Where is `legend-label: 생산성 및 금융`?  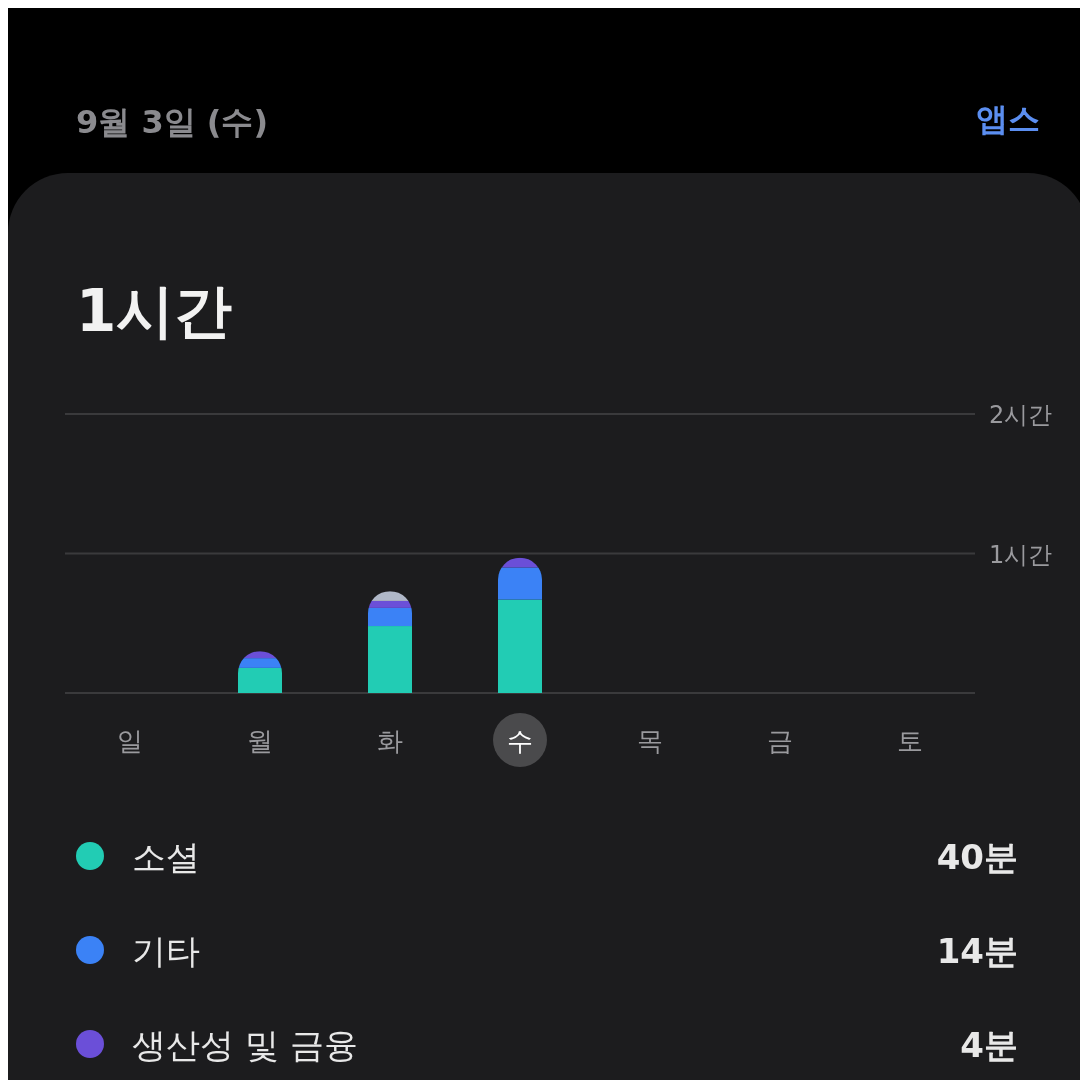
legend-label: 생산성 및 금융 is located at coordinates (245, 1045).